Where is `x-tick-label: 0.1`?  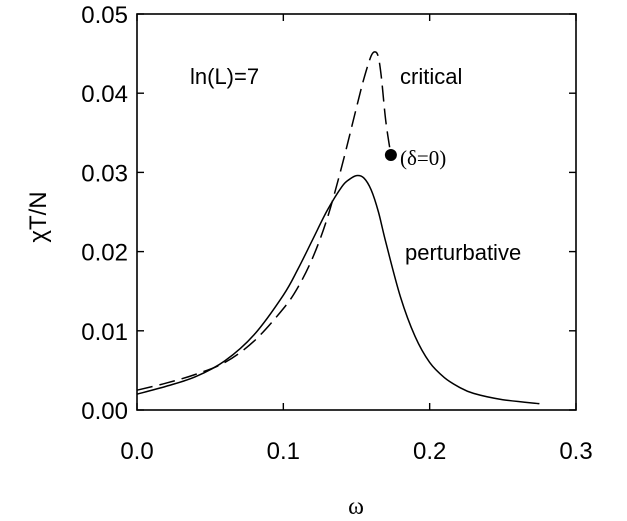
x-tick-label: 0.1 is located at coordinates (283, 451).